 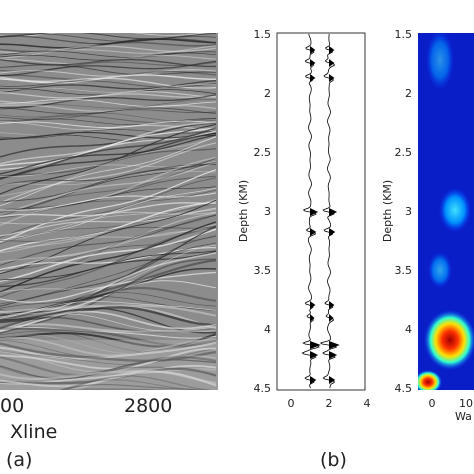 I want to click on x-tick-label: 2, so click(x=329, y=403).